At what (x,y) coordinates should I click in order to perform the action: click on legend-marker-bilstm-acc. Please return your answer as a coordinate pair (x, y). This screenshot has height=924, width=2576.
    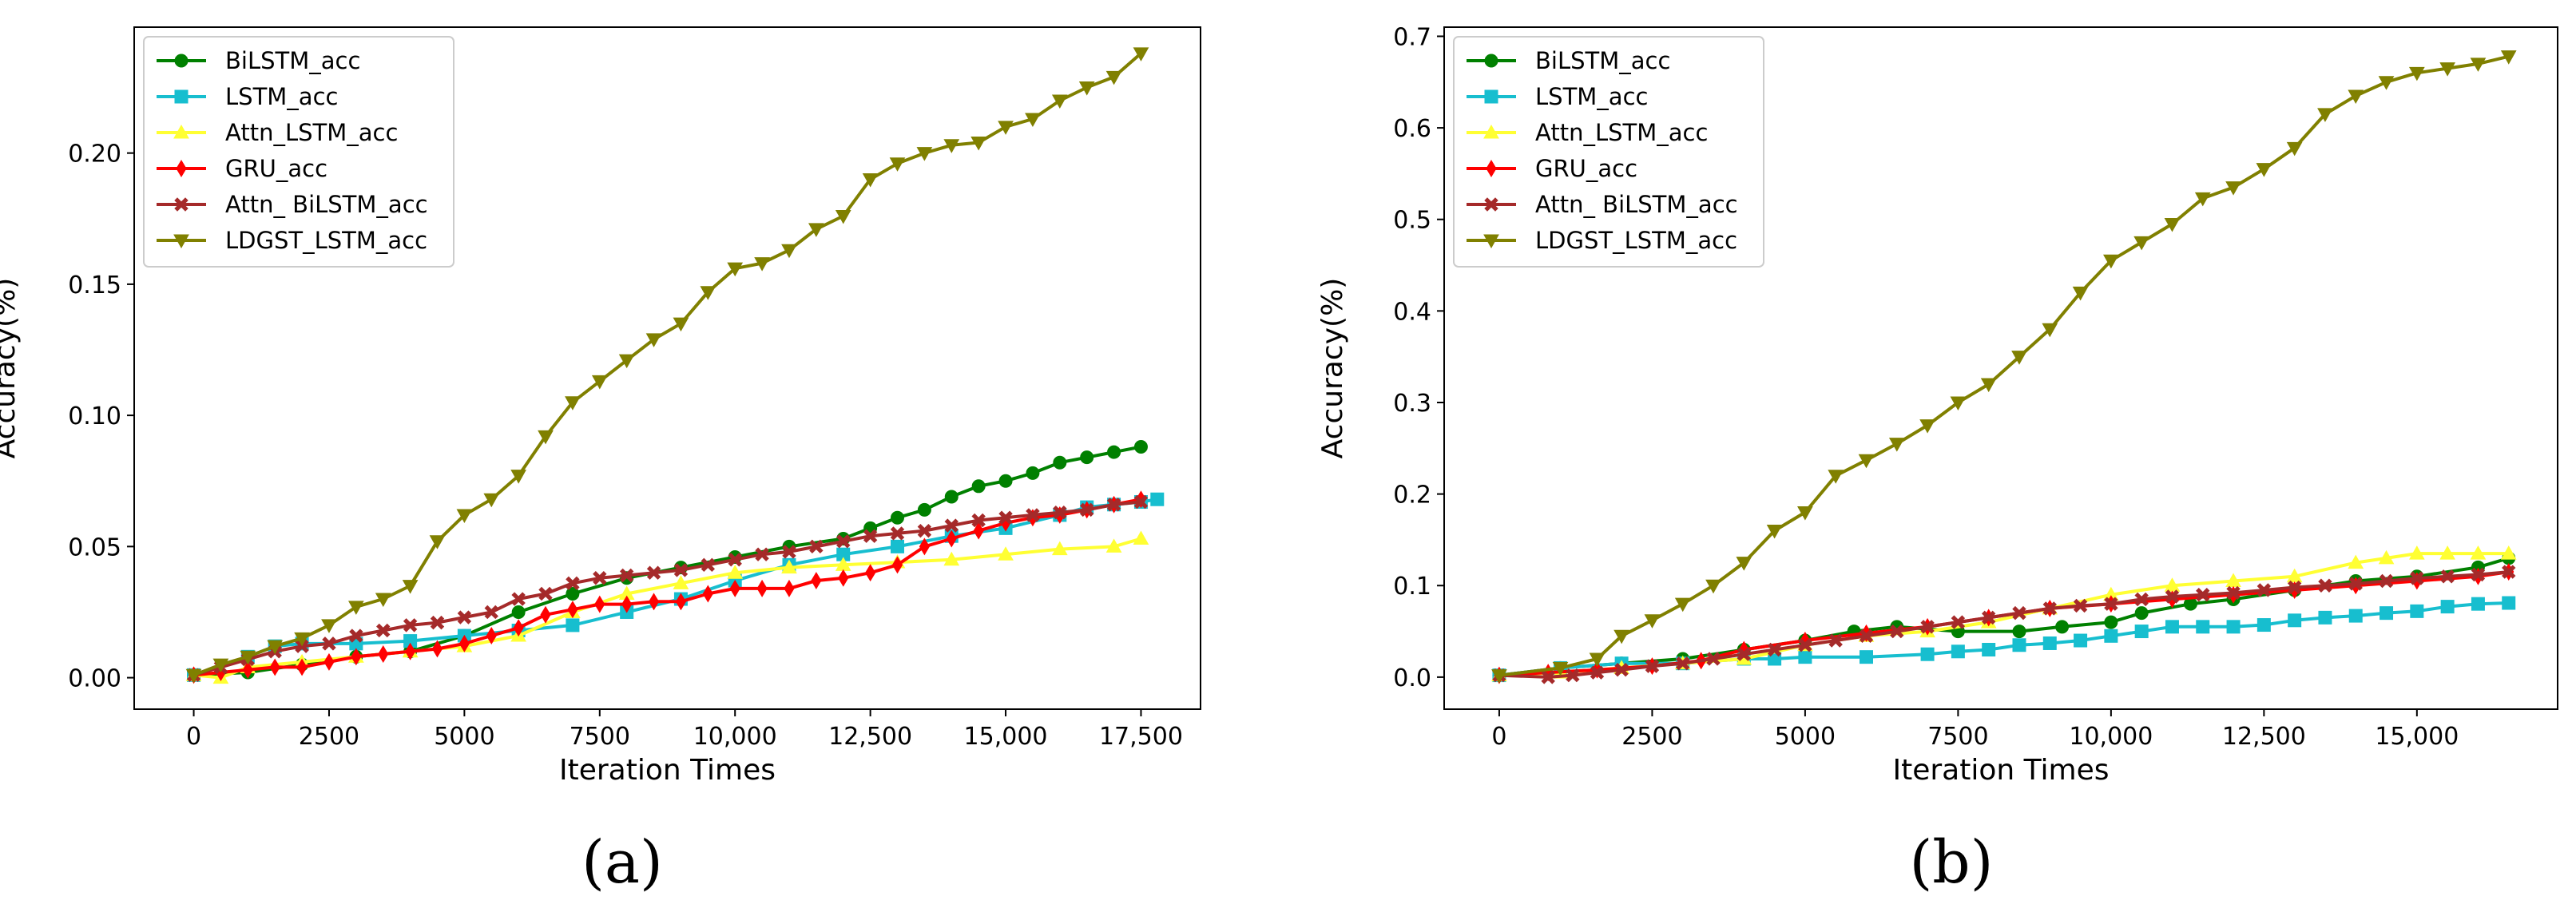
    Looking at the image, I should click on (1491, 61).